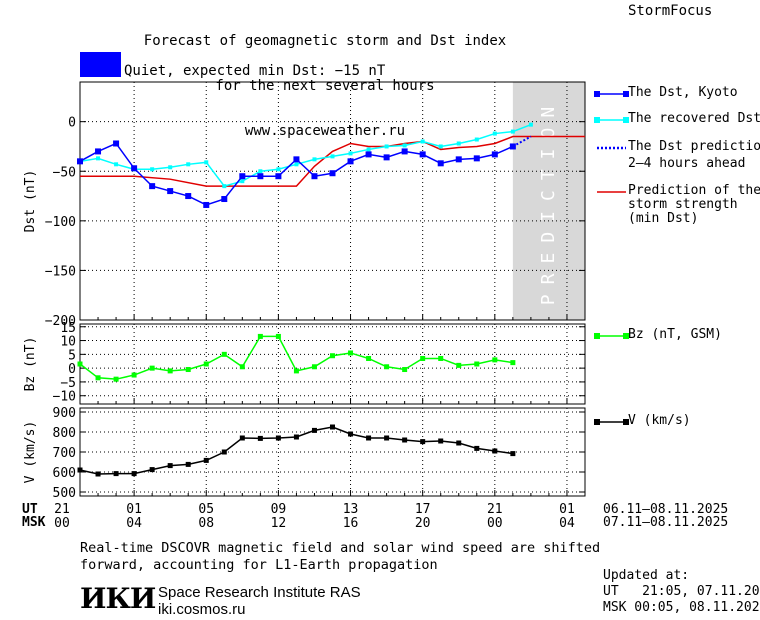  I want to click on updated-msk: MSK 00:05, 08.11.2025, so click(681, 607).